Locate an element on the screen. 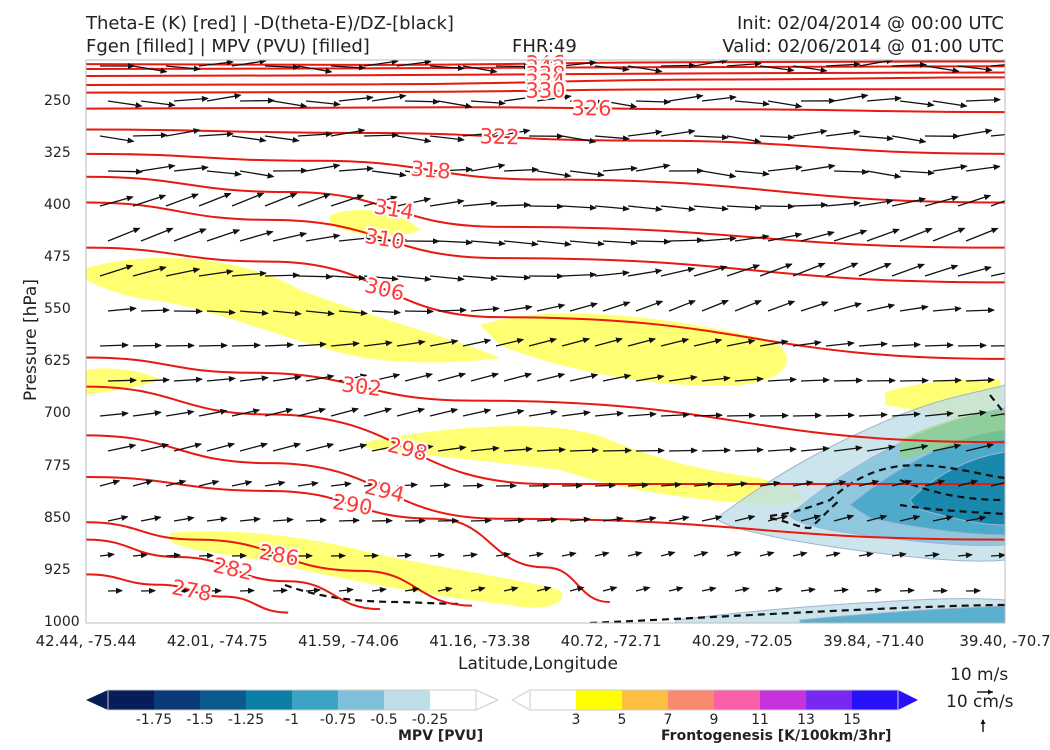 This screenshot has height=750, width=1050. theta-e-contour-label: 278 is located at coordinates (192, 590).